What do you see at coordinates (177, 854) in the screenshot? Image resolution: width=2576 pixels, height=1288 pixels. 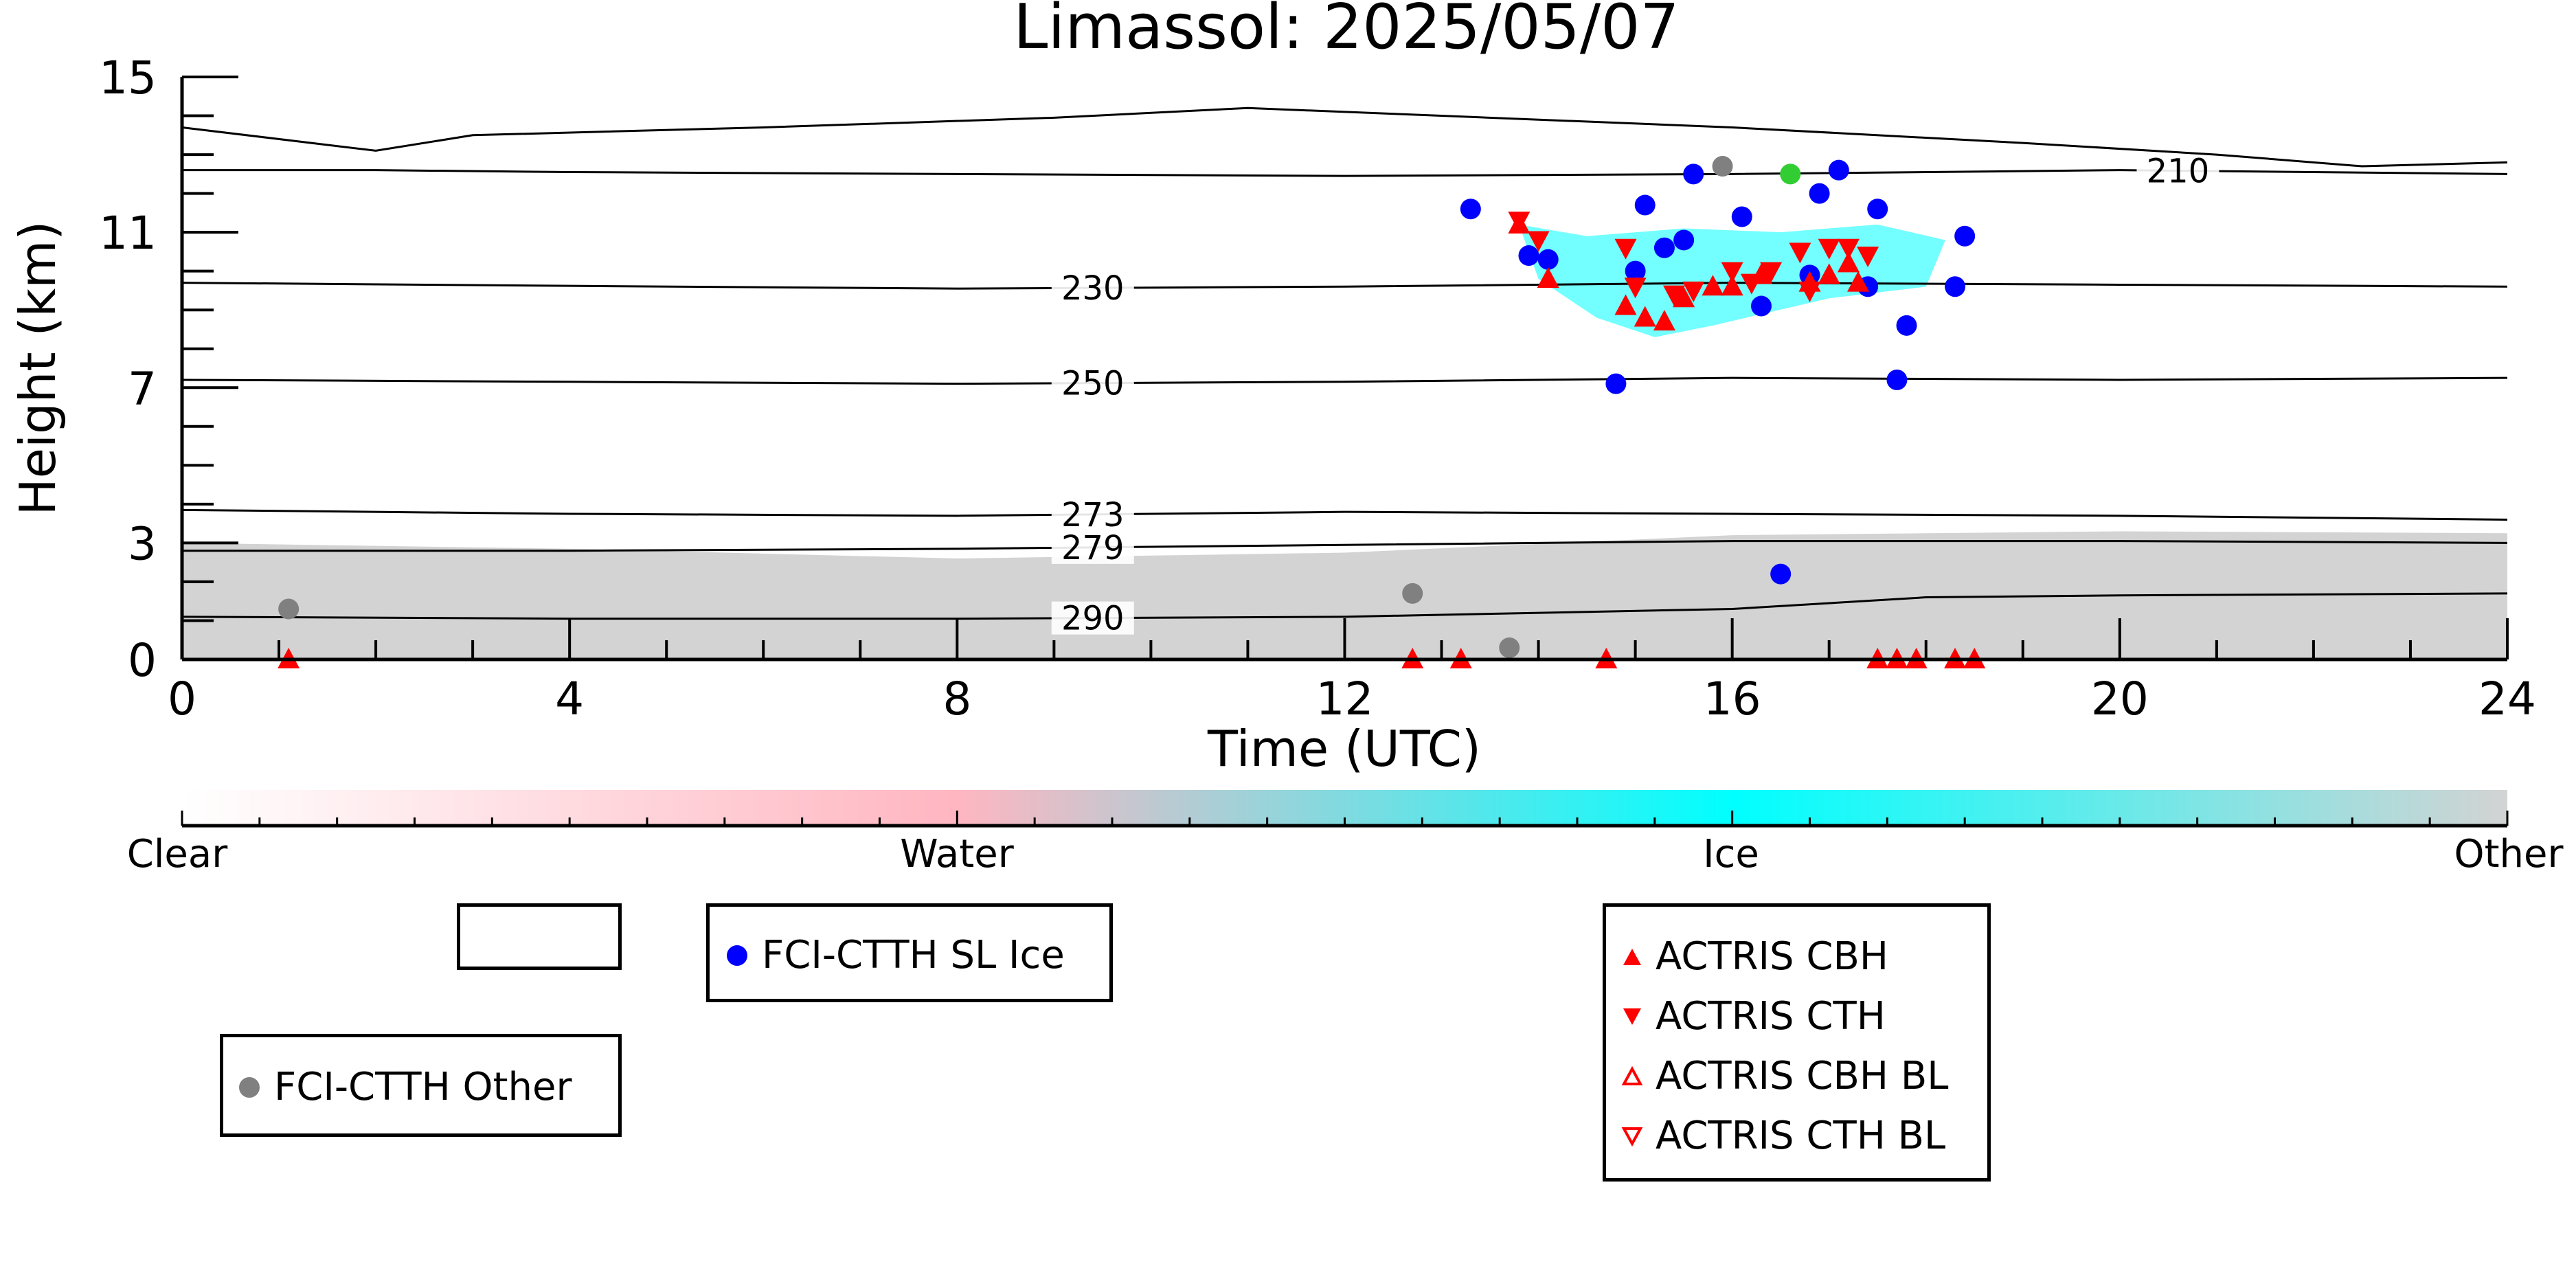 I see `colorbar-label-clear: Clear` at bounding box center [177, 854].